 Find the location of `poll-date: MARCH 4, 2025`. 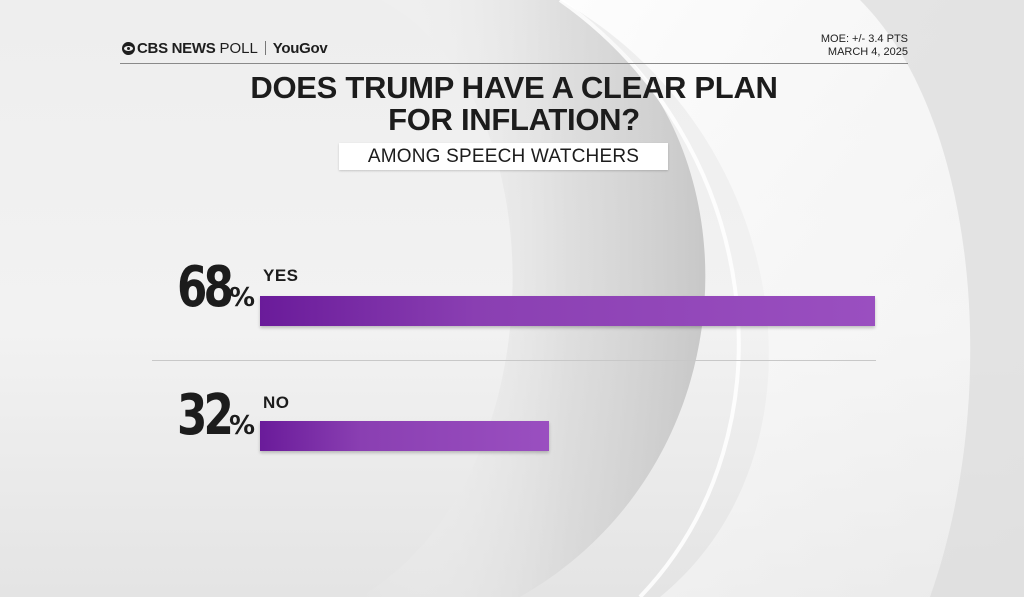

poll-date: MARCH 4, 2025 is located at coordinates (867, 52).